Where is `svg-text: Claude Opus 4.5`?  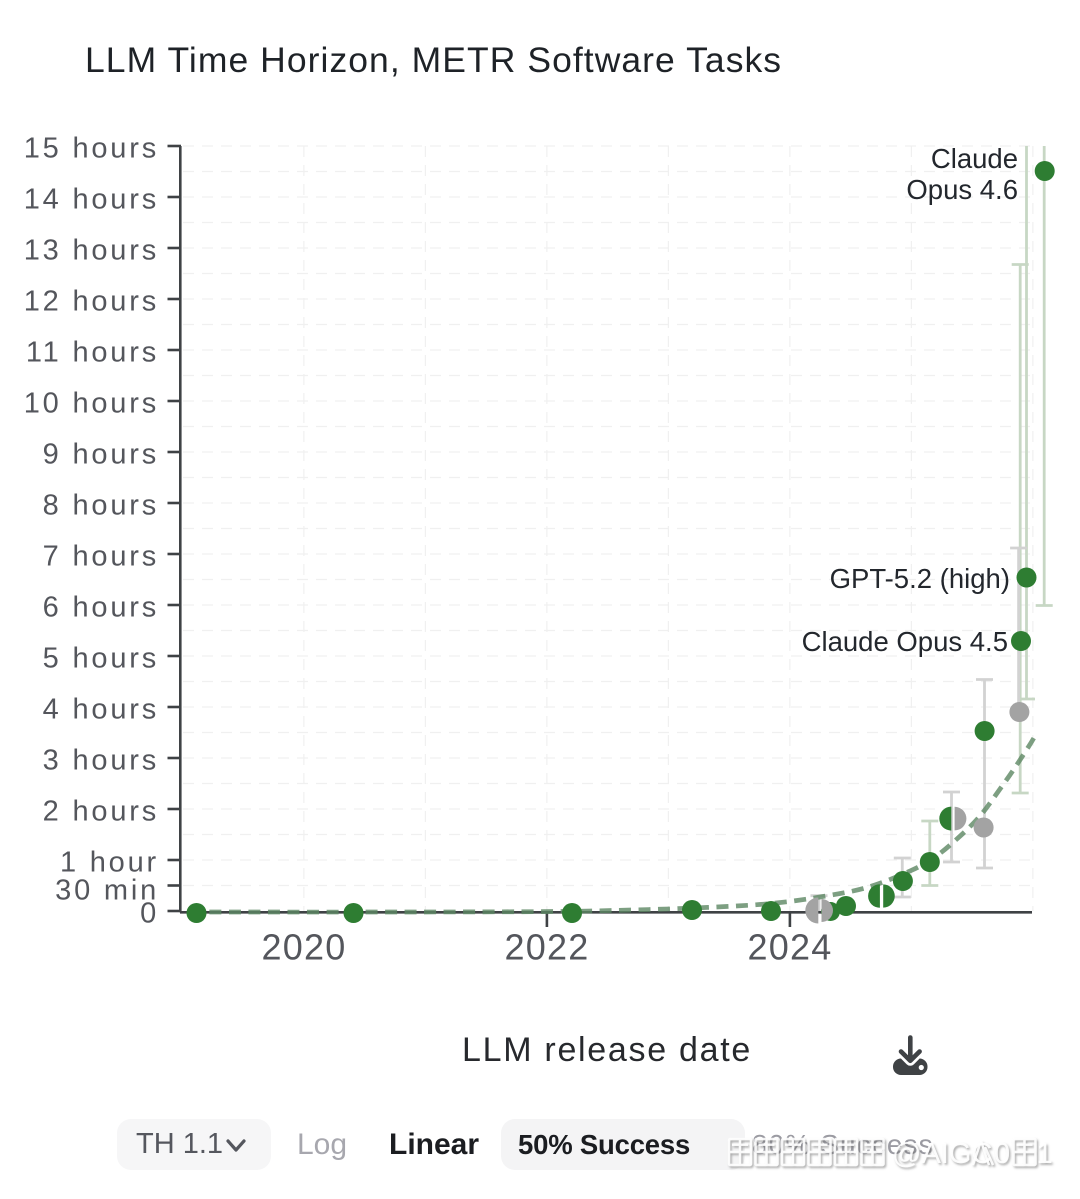
svg-text: Claude Opus 4.5 is located at coordinates (905, 641).